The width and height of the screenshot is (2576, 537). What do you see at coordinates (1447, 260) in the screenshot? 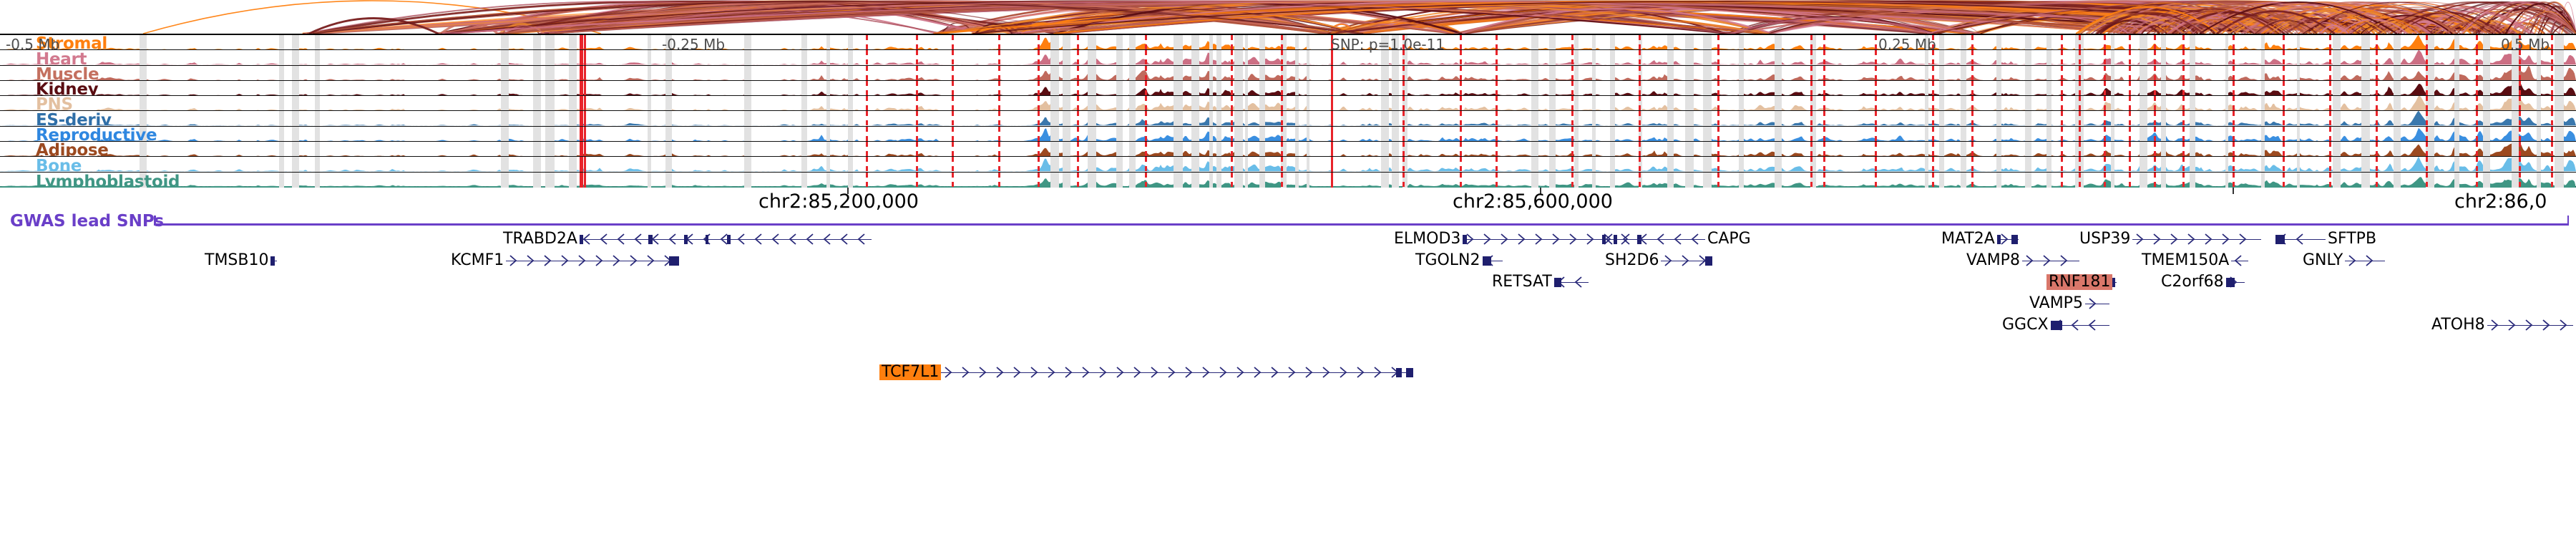
I see `gene-label: TGOLN2` at bounding box center [1447, 260].